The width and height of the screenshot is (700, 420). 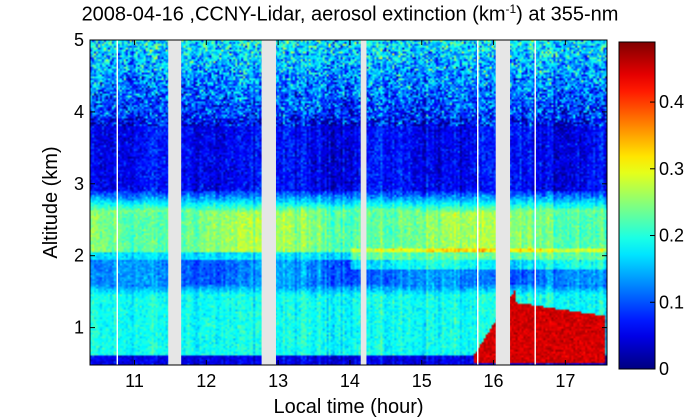 I want to click on x-tick-label: 15, so click(x=422, y=381).